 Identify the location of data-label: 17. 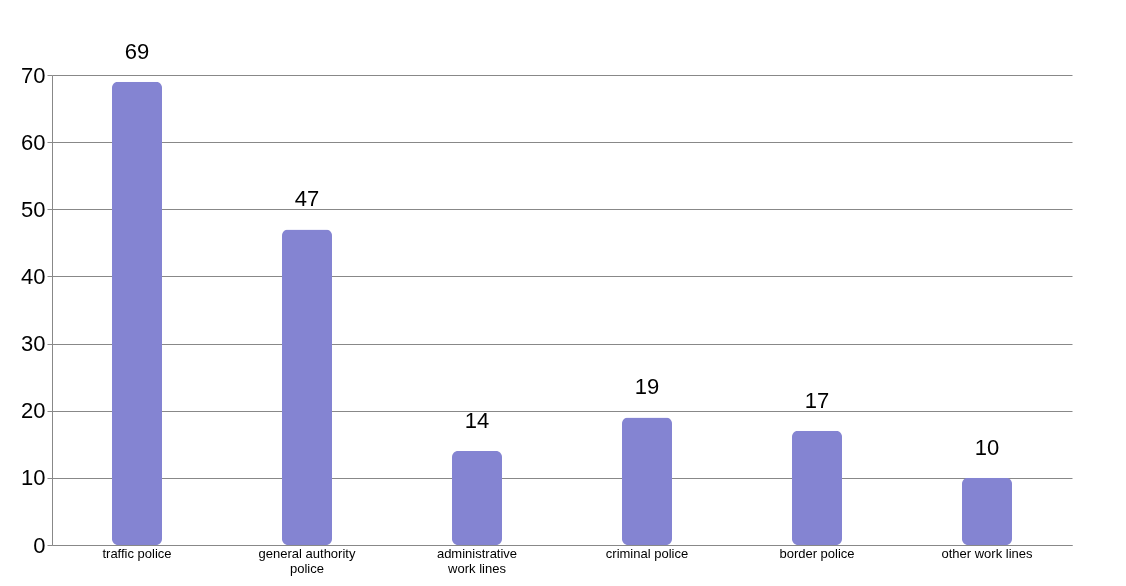
(817, 400).